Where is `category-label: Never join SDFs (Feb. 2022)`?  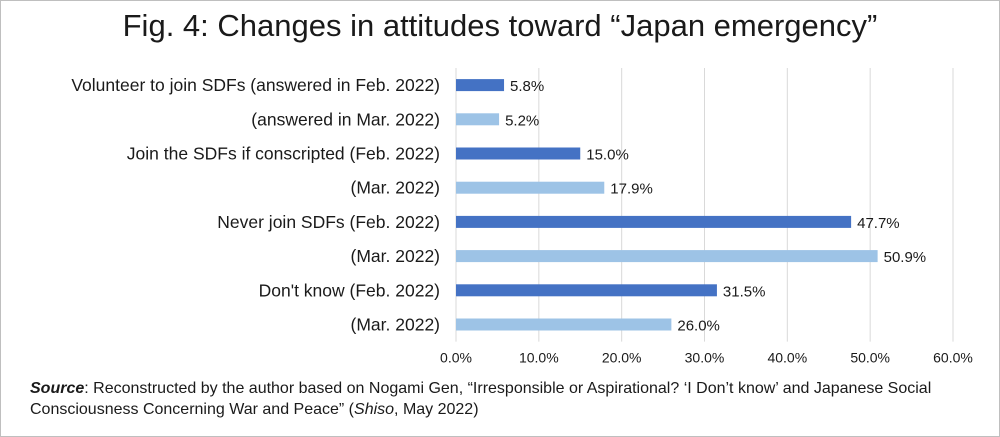
category-label: Never join SDFs (Feb. 2022) is located at coordinates (328, 222).